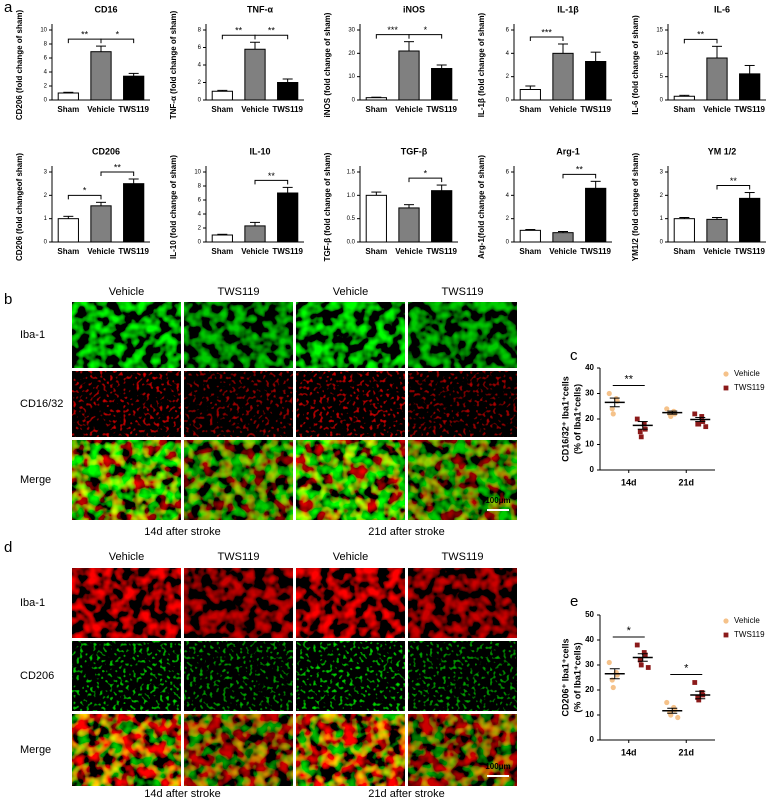 The width and height of the screenshot is (778, 800). What do you see at coordinates (722, 151) in the screenshot?
I see `chart-title: YM 1/2` at bounding box center [722, 151].